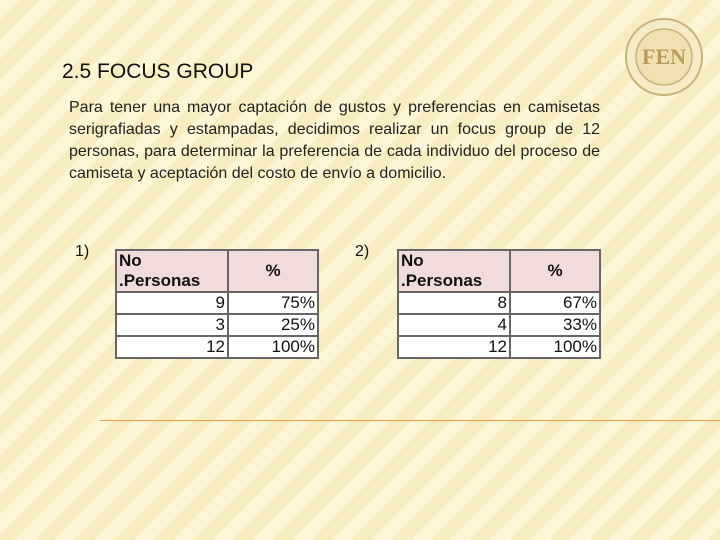 This screenshot has height=540, width=720. What do you see at coordinates (362, 251) in the screenshot?
I see `table-label: 2)` at bounding box center [362, 251].